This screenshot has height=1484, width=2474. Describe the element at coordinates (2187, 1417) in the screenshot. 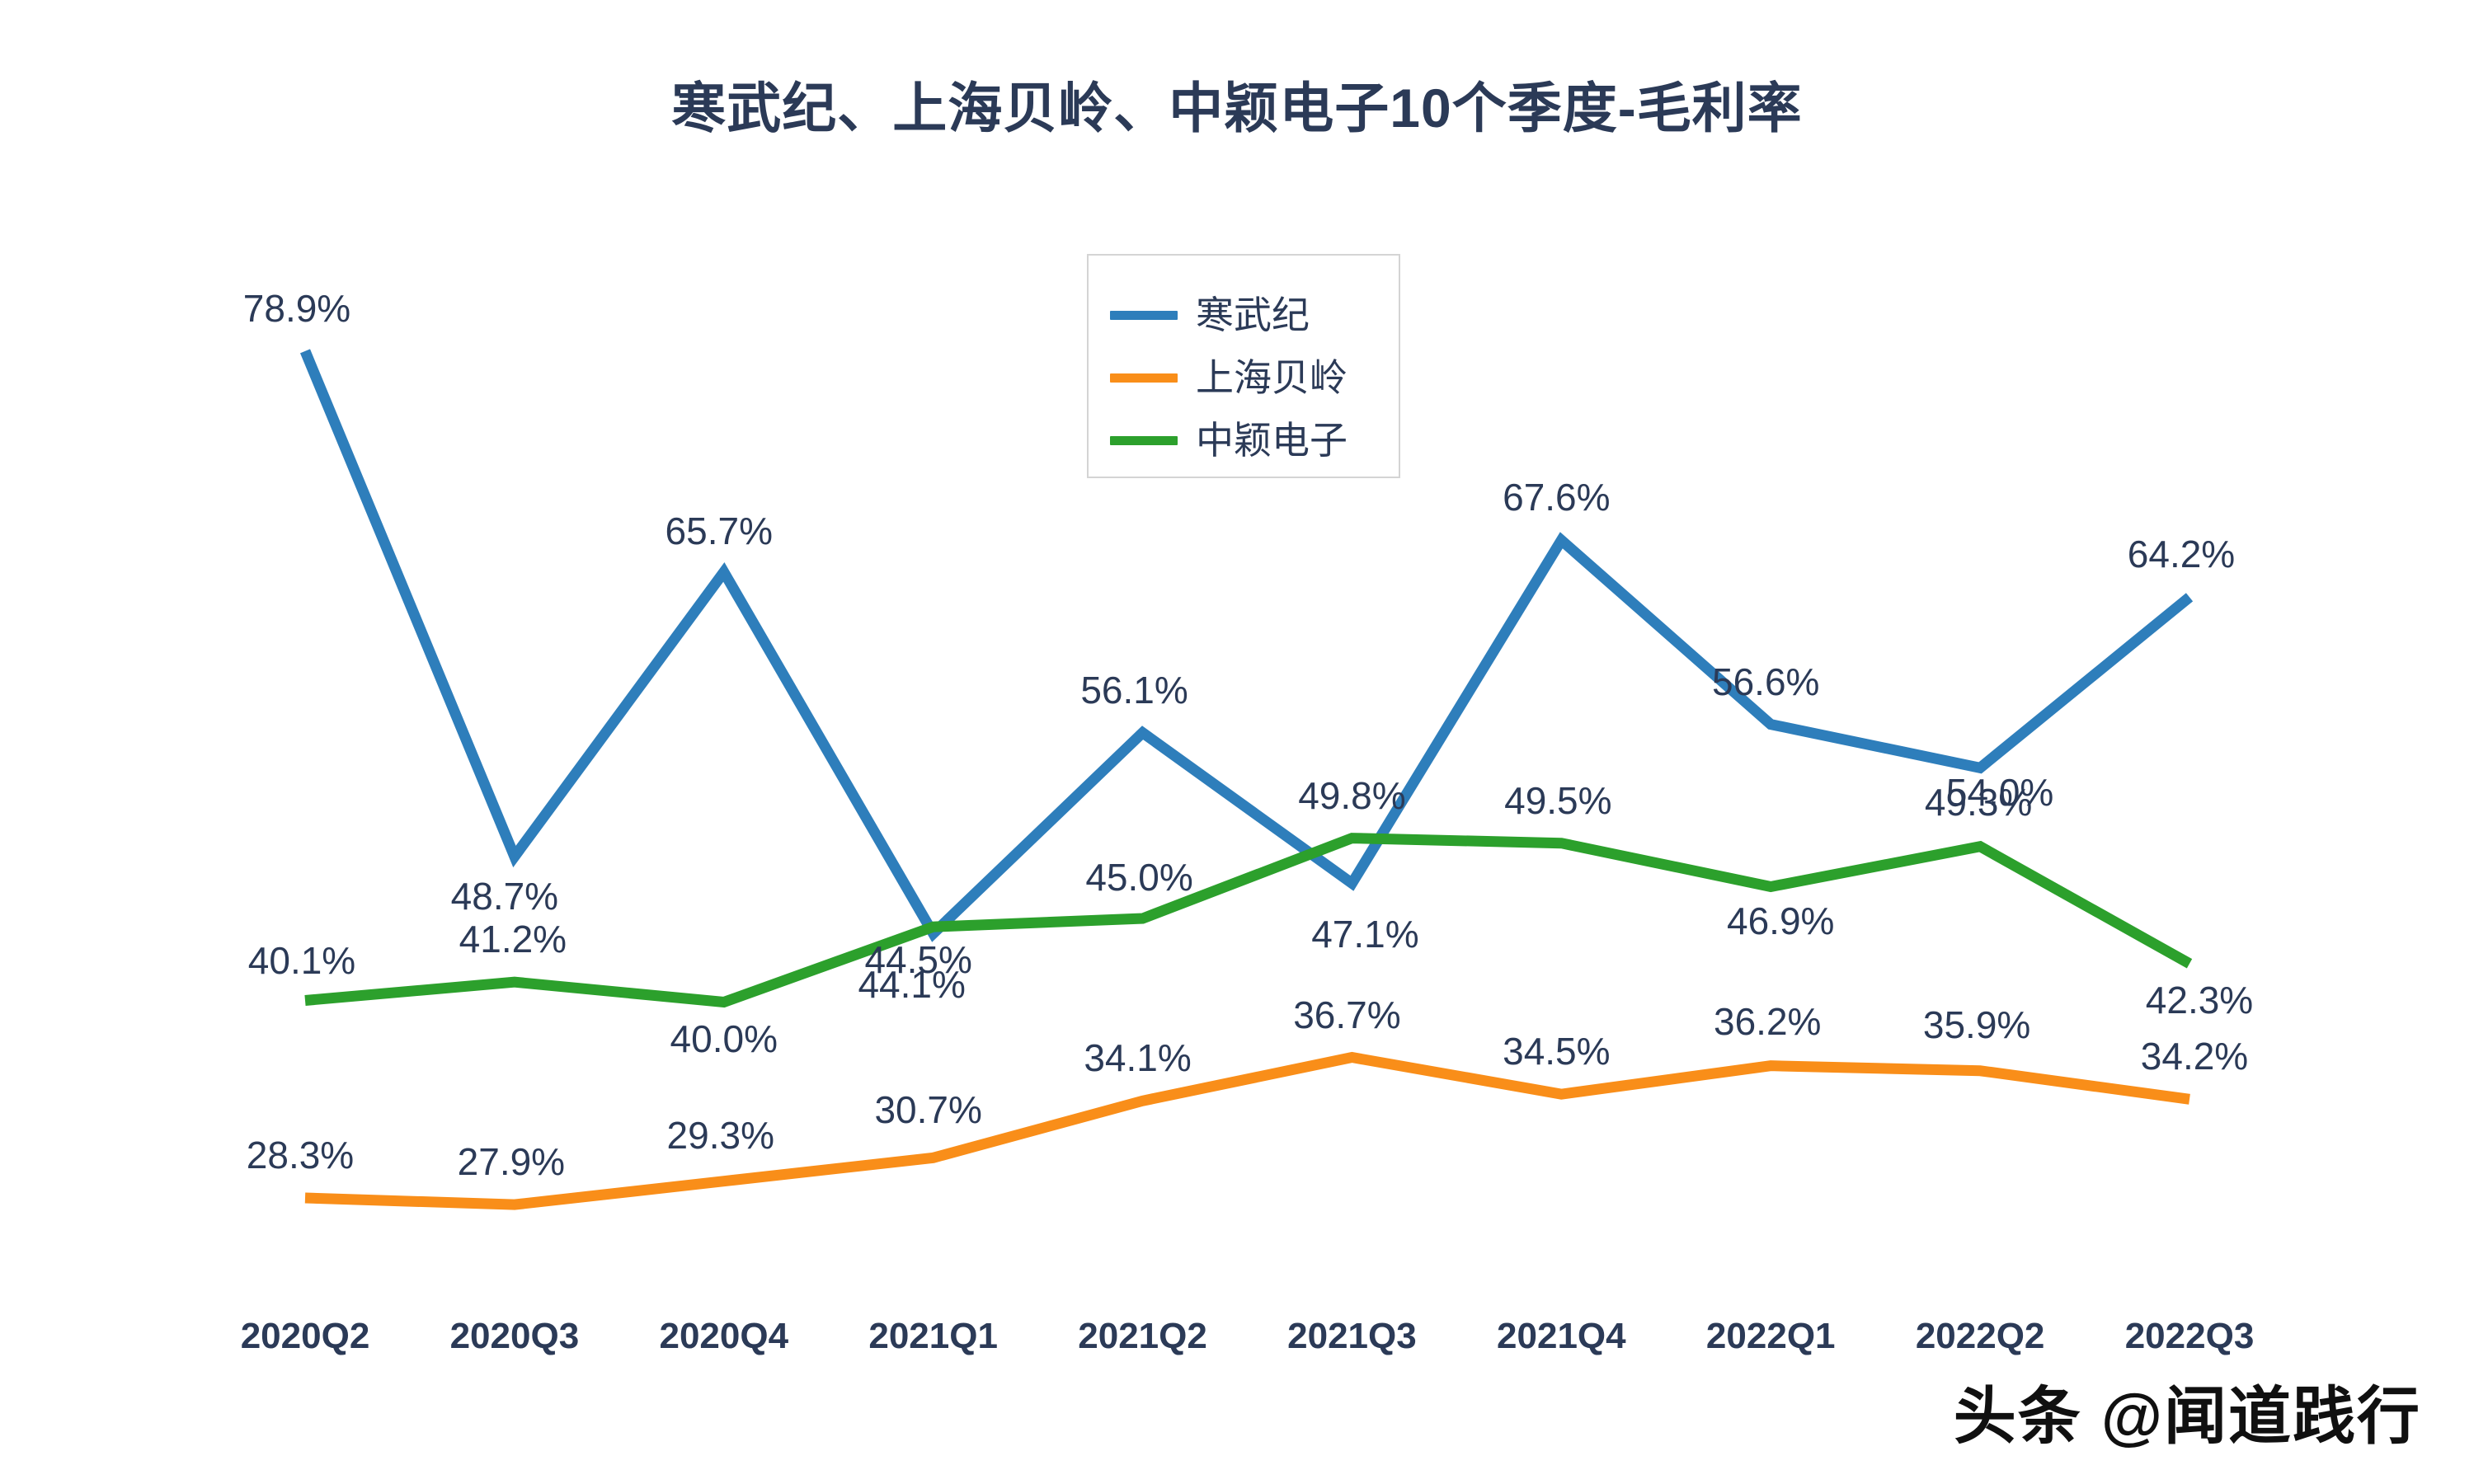

I see `watermark: 头条 @闻道践行` at that location.